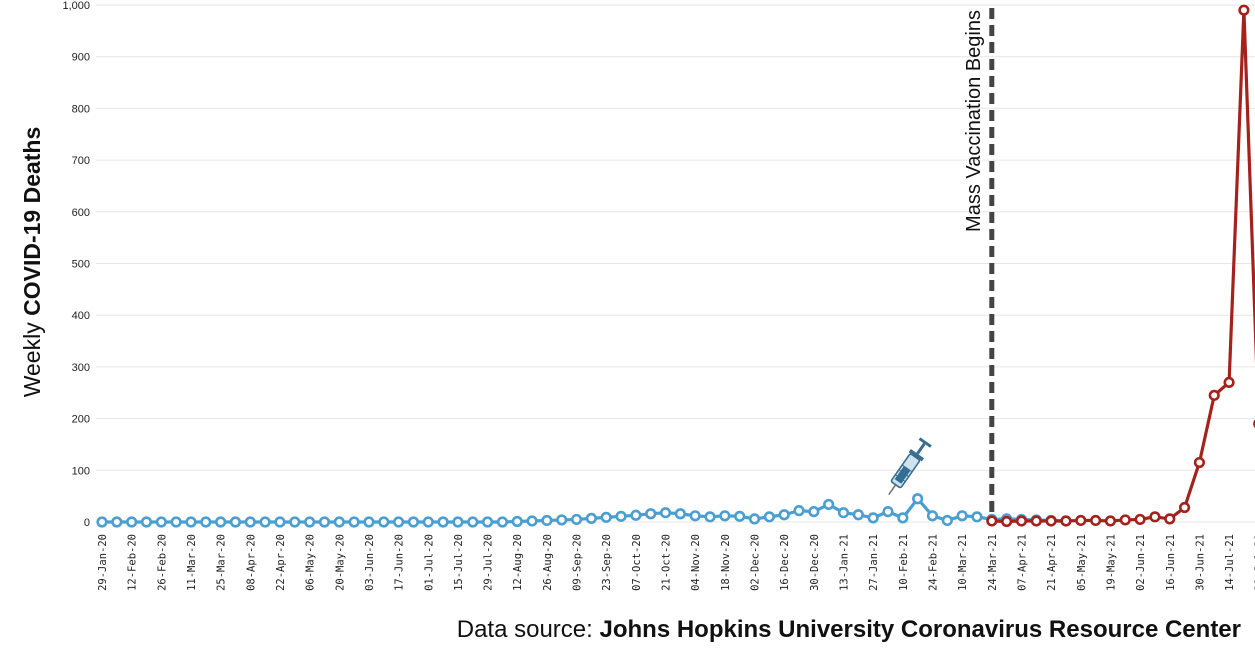 The height and width of the screenshot is (650, 1255). What do you see at coordinates (1254, 562) in the screenshot?
I see `x-tick-label: 28-Jul-21` at bounding box center [1254, 562].